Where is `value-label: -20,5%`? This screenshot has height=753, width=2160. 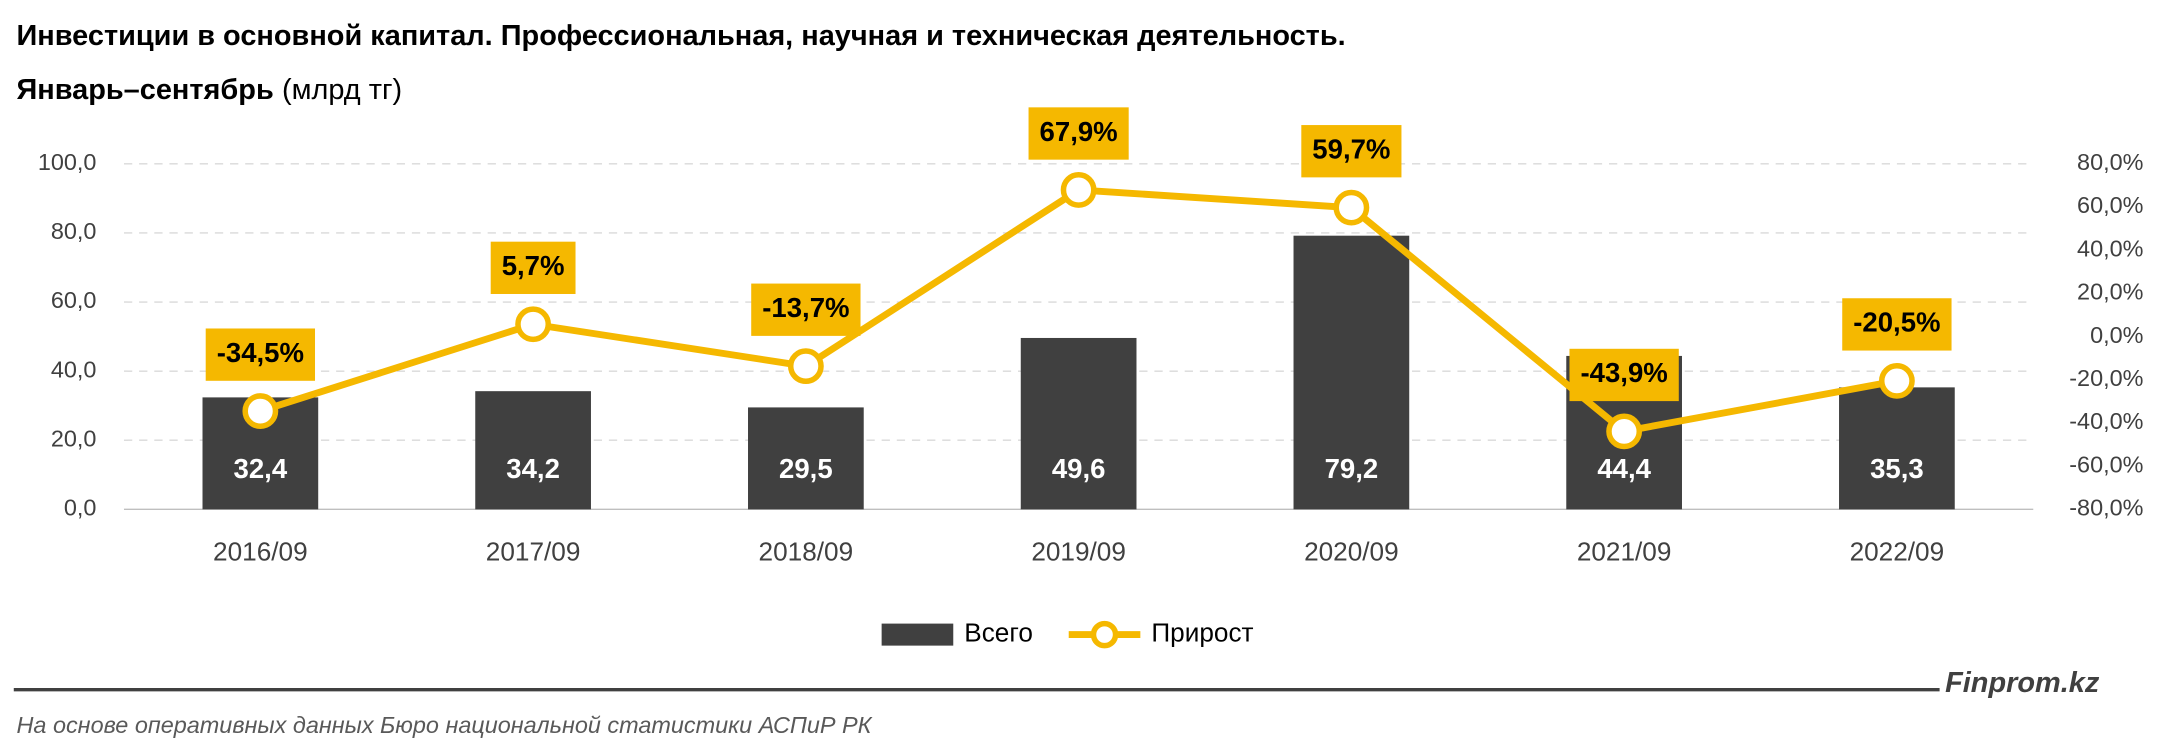
value-label: -20,5% is located at coordinates (1897, 324).